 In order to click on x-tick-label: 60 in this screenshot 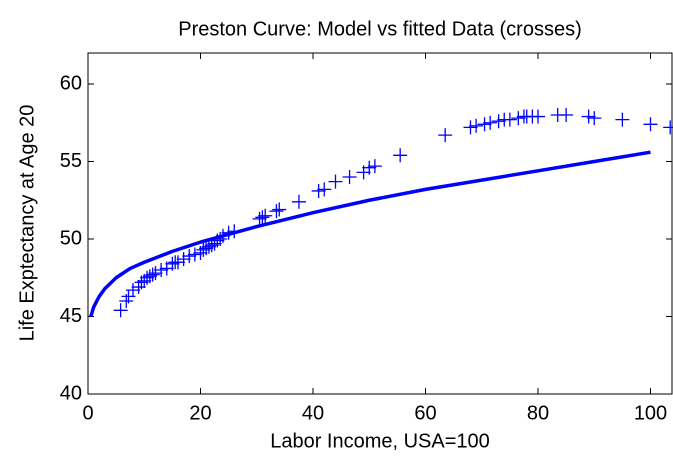, I will do `click(425, 413)`.